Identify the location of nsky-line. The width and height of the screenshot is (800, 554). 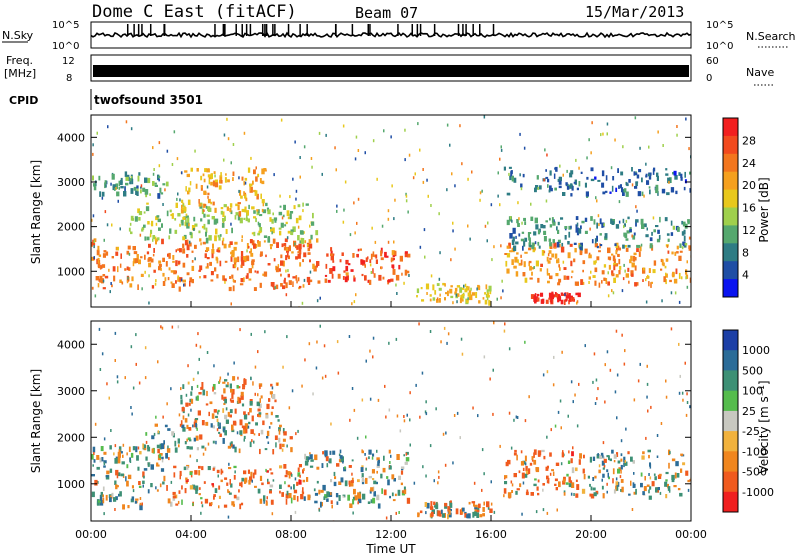
(391, 35).